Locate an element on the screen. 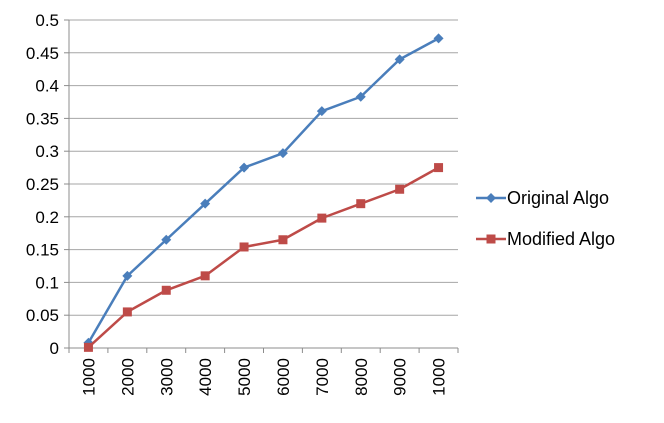 This screenshot has width=664, height=423. legend-item: Original Algo is located at coordinates (542, 198).